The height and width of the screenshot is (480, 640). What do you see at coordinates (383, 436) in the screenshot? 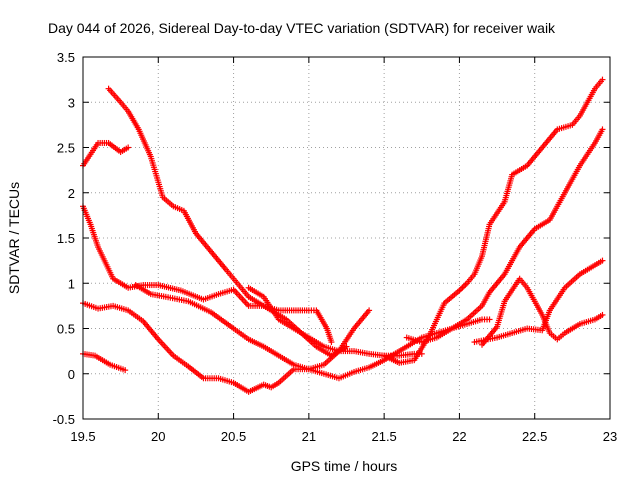
I see `x-tick-label: 21.5` at bounding box center [383, 436].